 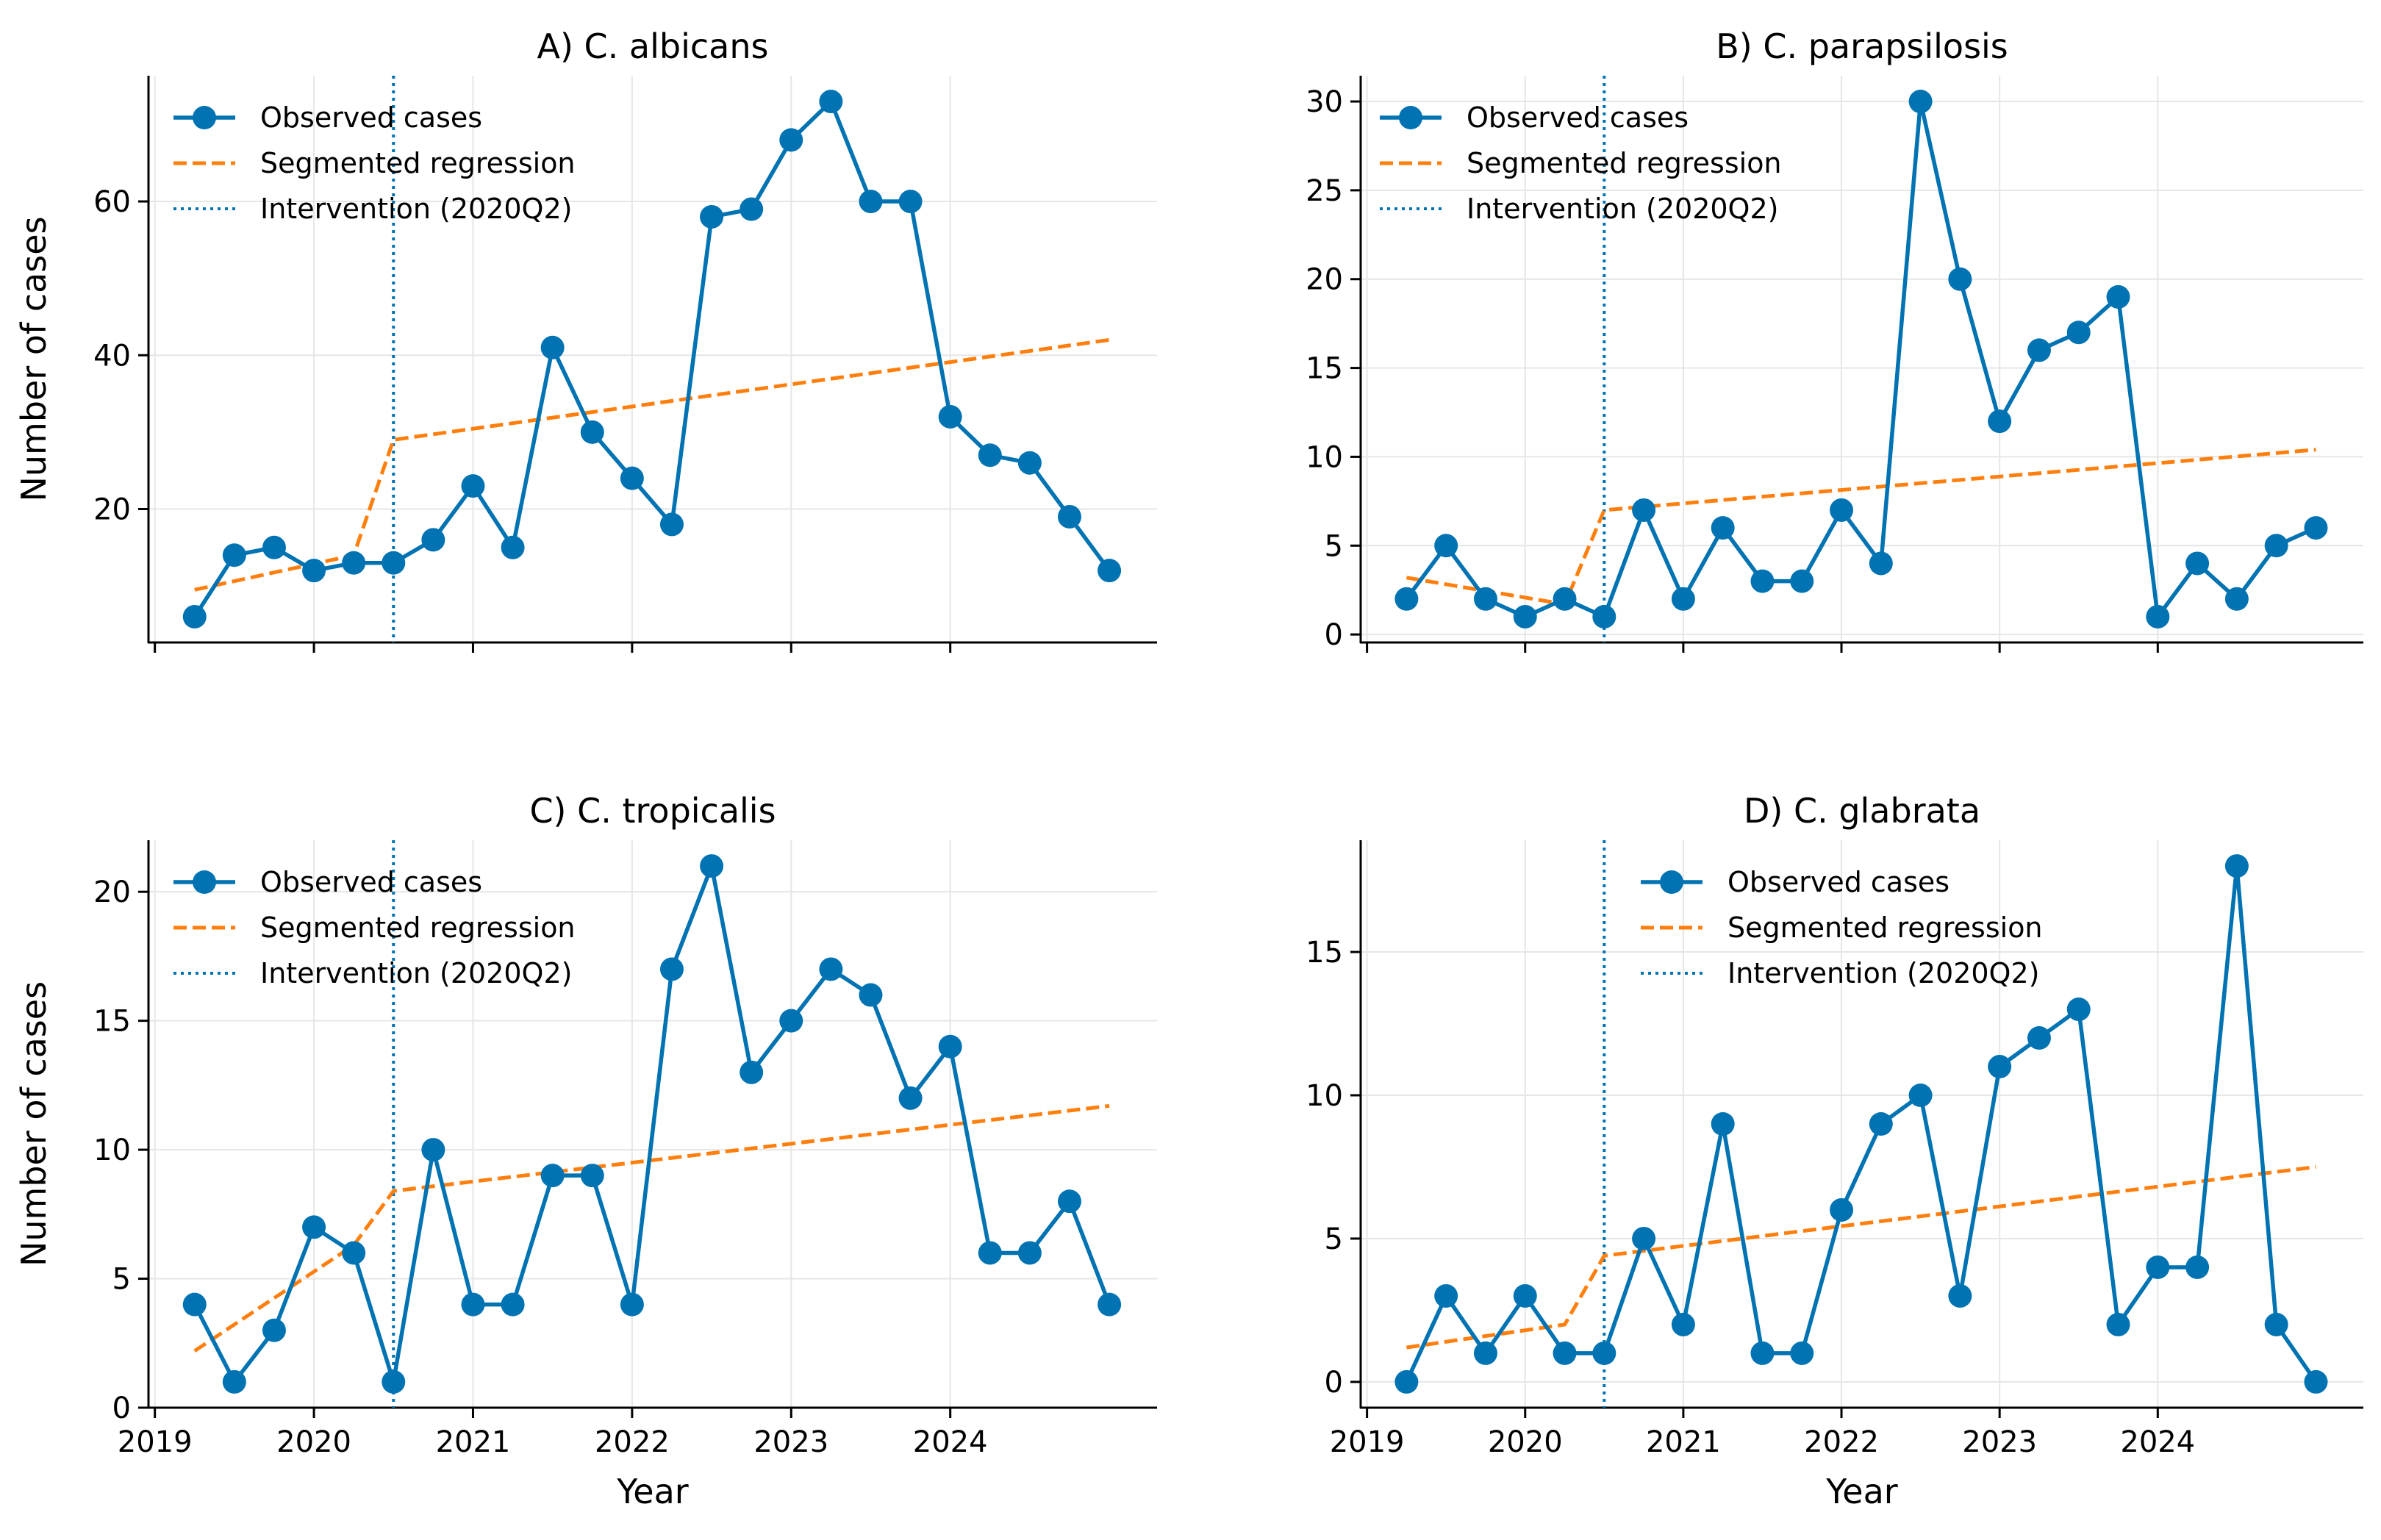 What do you see at coordinates (1862, 46) in the screenshot?
I see `panel-title: B) C. parapsilosis` at bounding box center [1862, 46].